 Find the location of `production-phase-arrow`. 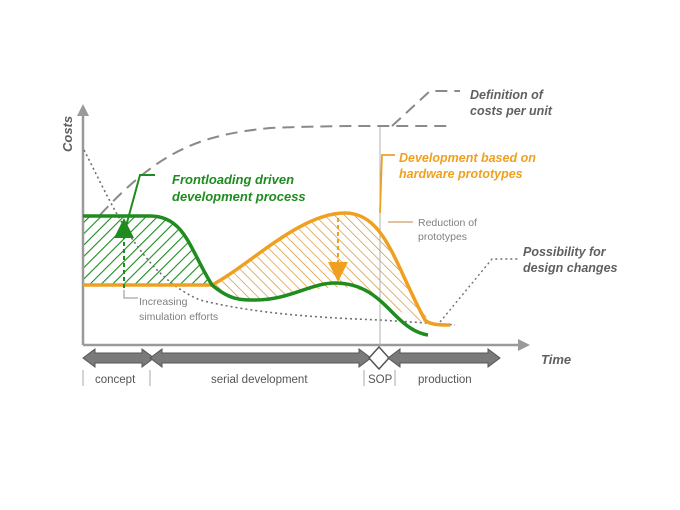

production-phase-arrow is located at coordinates (444, 358).